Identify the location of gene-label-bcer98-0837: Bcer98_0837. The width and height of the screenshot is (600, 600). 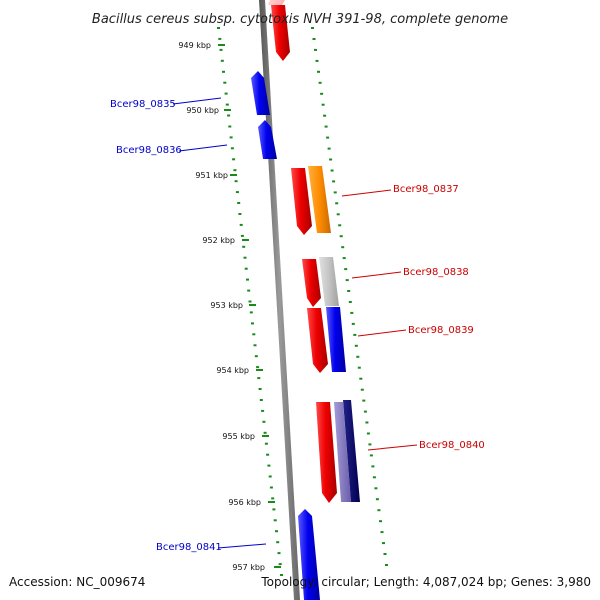
(426, 189).